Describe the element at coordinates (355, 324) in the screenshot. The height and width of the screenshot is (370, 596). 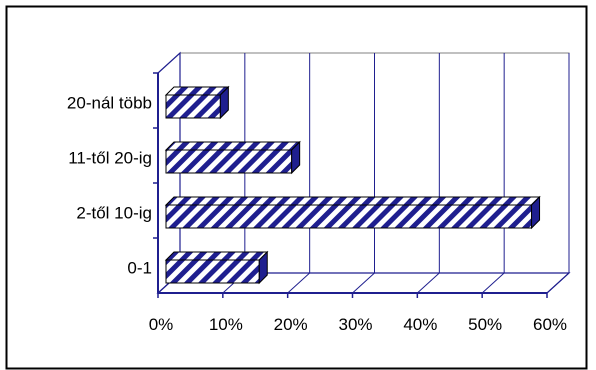
I see `x-tick-label: 30%` at that location.